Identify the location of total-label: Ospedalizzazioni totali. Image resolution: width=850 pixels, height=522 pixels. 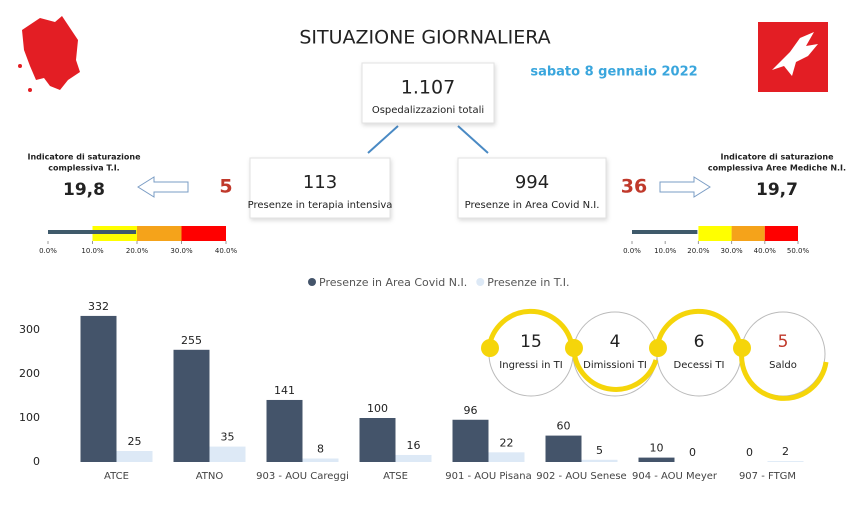
(428, 110).